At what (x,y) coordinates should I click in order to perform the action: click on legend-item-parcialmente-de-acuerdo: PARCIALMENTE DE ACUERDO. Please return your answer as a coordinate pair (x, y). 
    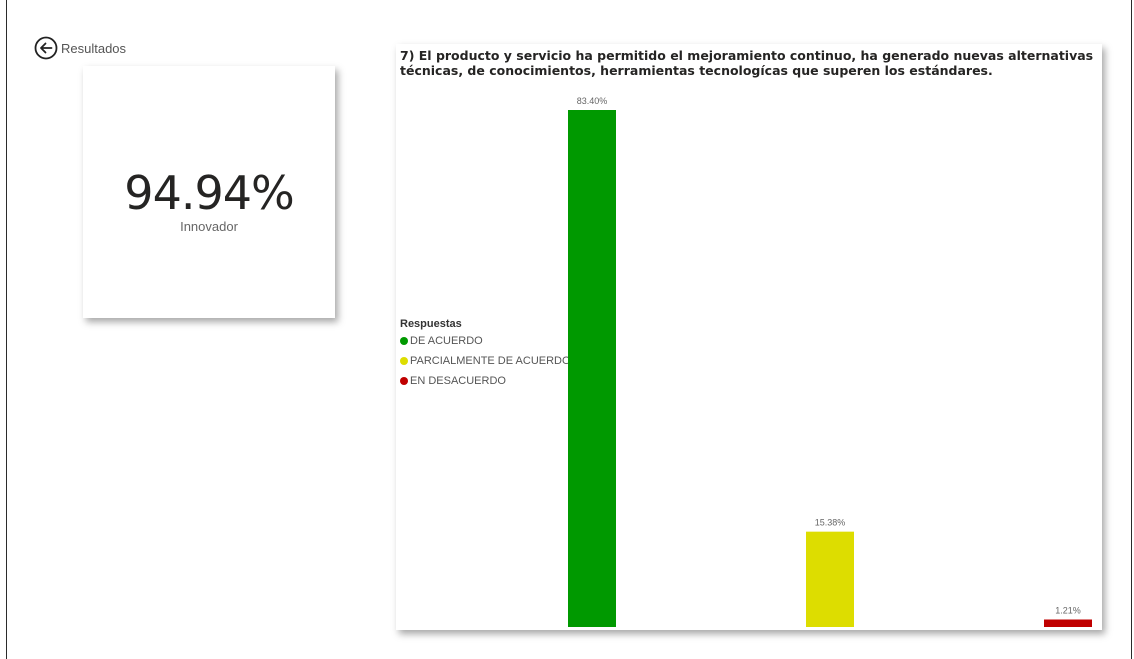
    Looking at the image, I should click on (485, 361).